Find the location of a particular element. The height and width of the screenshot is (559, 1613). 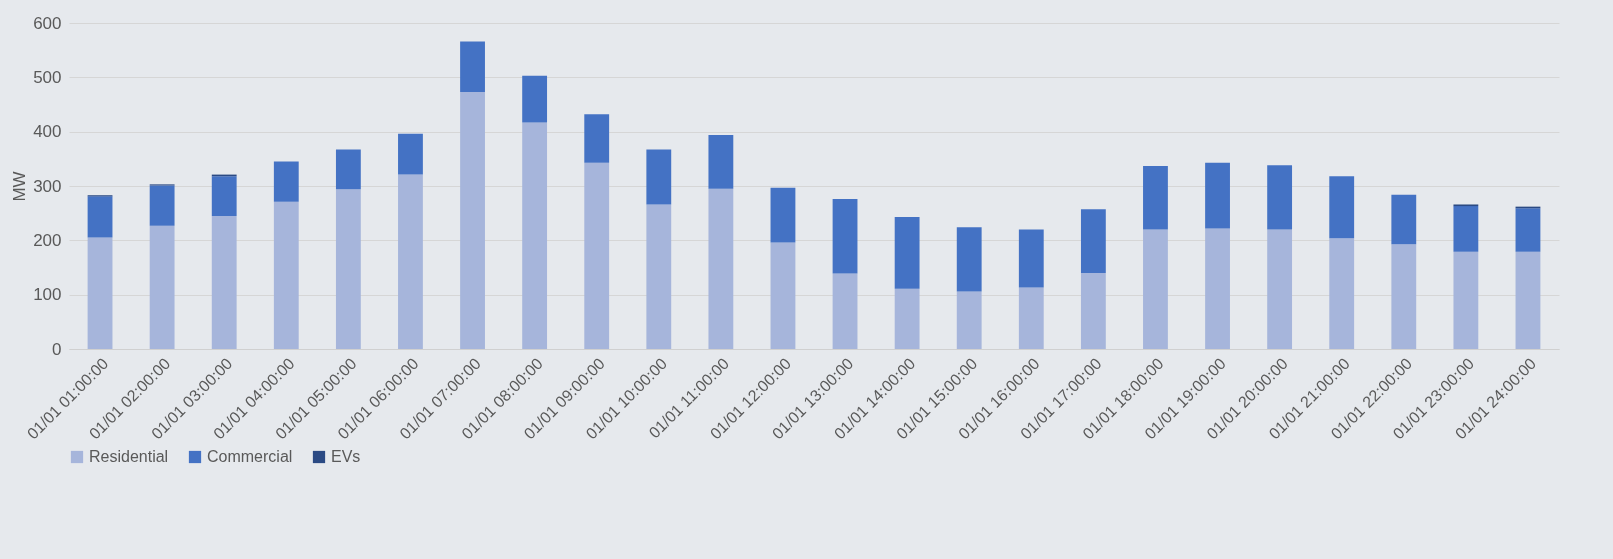

legend-label: Residential is located at coordinates (129, 456).